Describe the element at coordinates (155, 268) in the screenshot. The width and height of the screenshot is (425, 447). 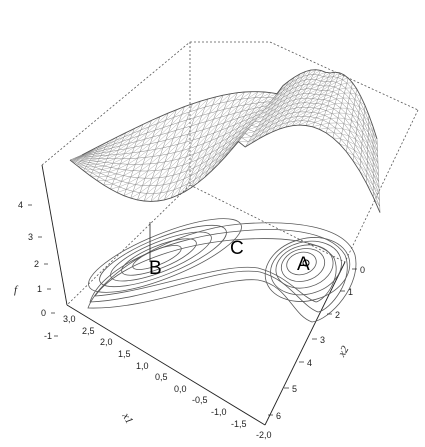
I see `point-b-label: B` at that location.